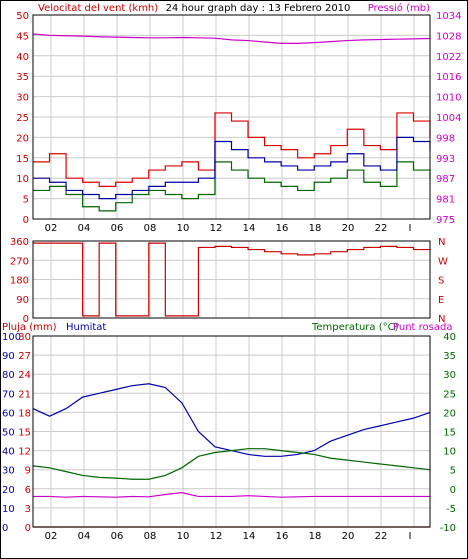 The height and width of the screenshot is (559, 468). Describe the element at coordinates (448, 118) in the screenshot. I see `pressure-tick-label: 1004` at that location.